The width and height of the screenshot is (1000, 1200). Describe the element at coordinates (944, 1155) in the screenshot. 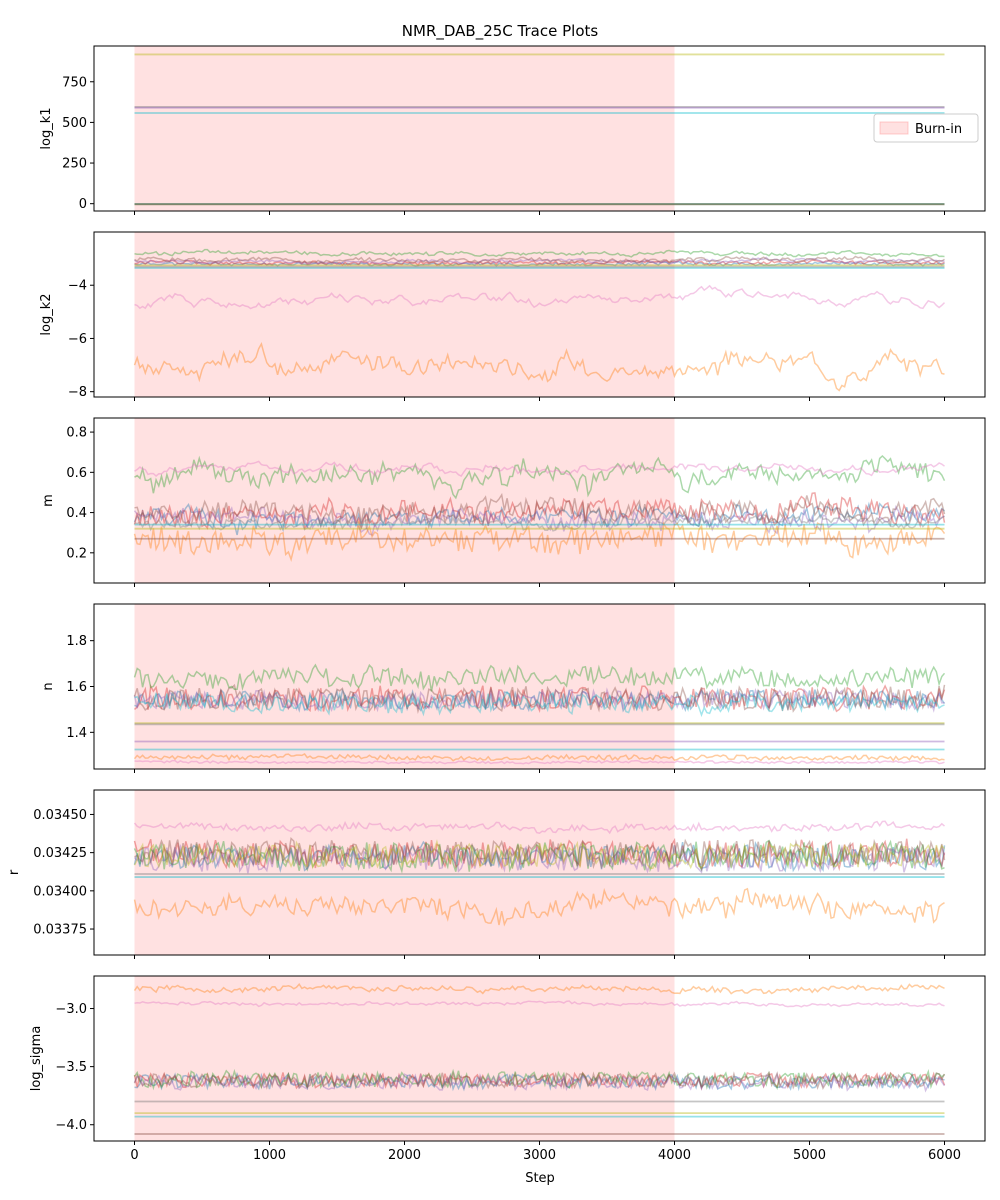

I see `x-tick-label: 6000` at that location.